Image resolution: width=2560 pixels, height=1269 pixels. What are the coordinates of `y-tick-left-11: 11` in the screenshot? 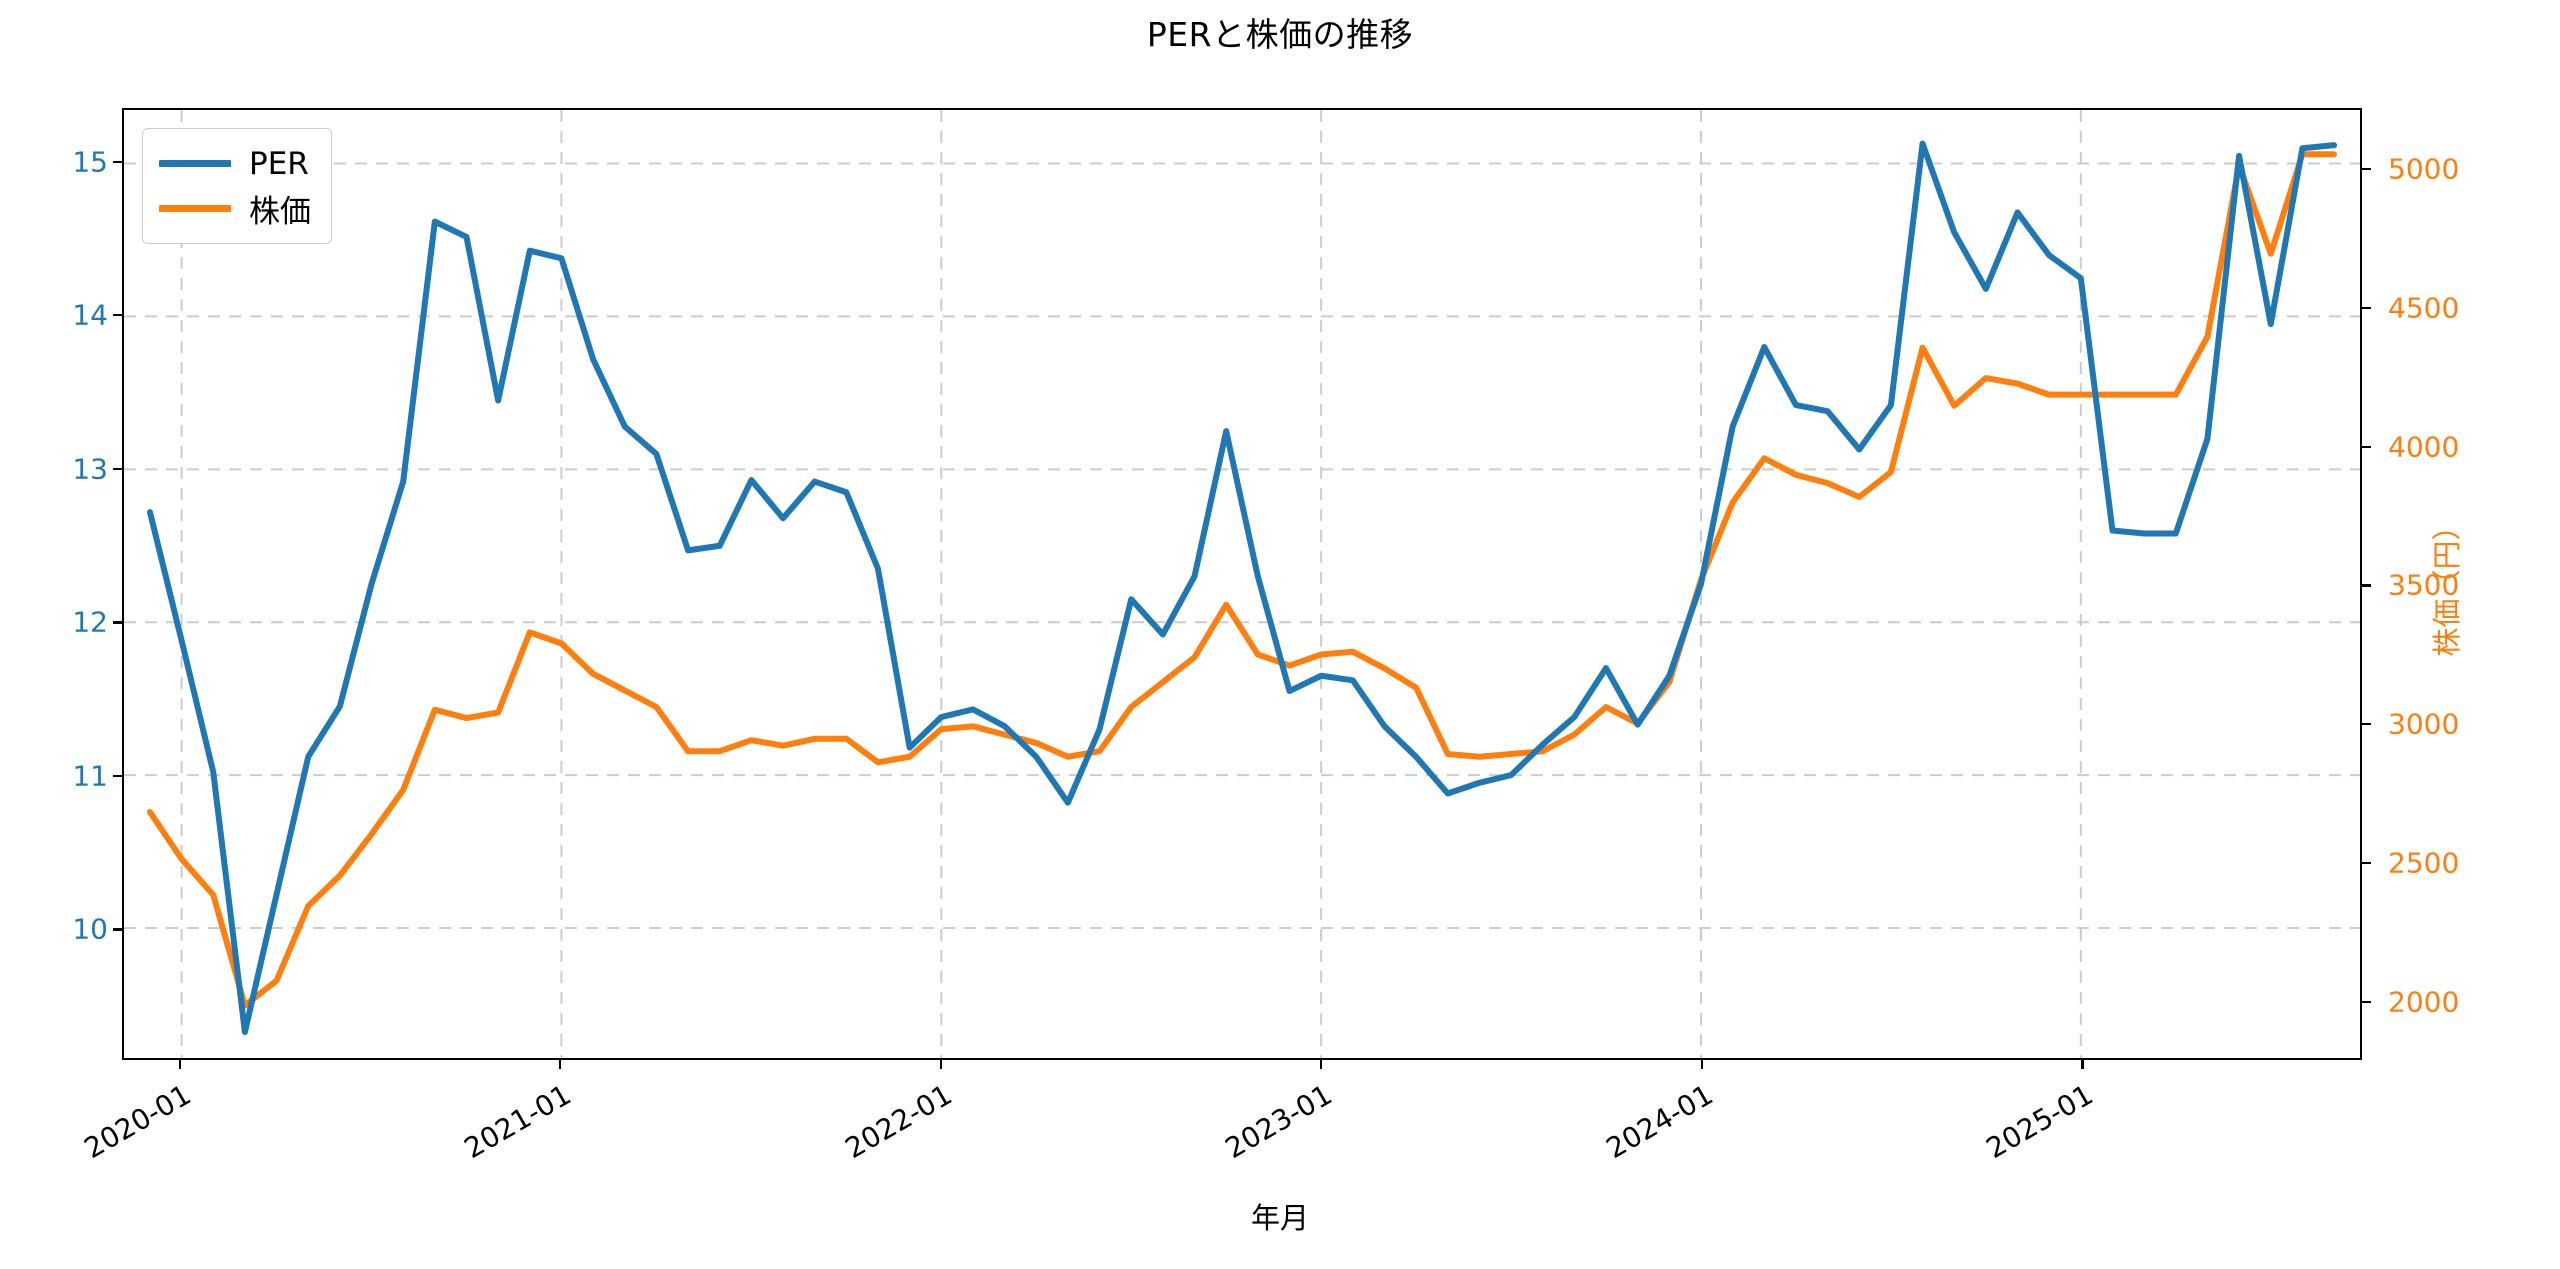 It's located at (90, 776).